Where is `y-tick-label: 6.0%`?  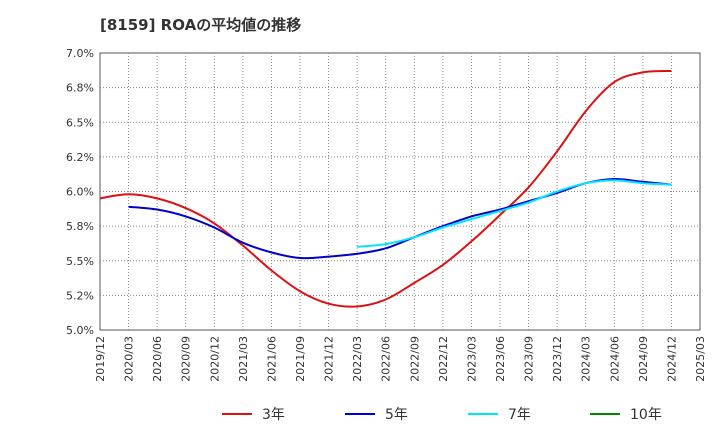
y-tick-label: 6.0% is located at coordinates (80, 192).